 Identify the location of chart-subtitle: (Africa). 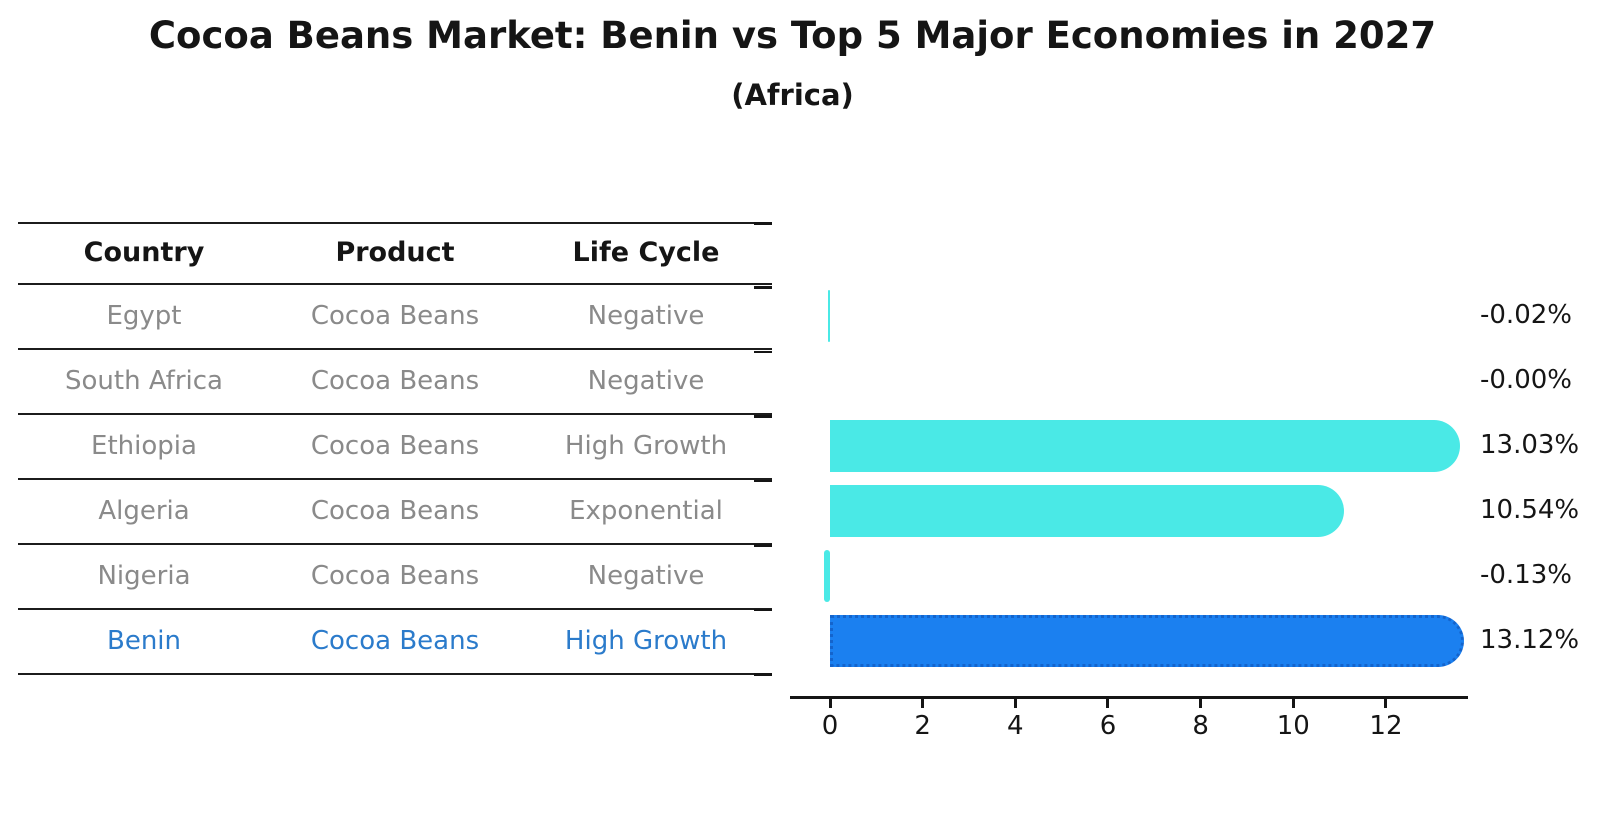
(792, 95).